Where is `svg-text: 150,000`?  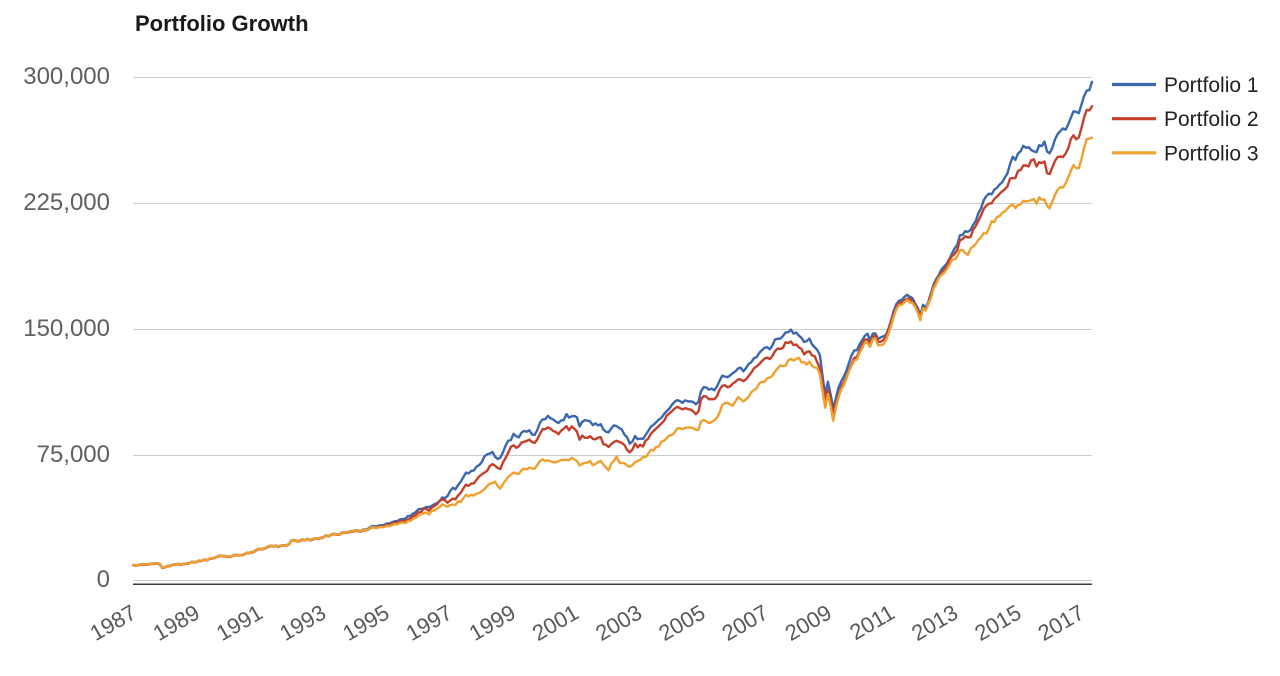
svg-text: 150,000 is located at coordinates (66, 328).